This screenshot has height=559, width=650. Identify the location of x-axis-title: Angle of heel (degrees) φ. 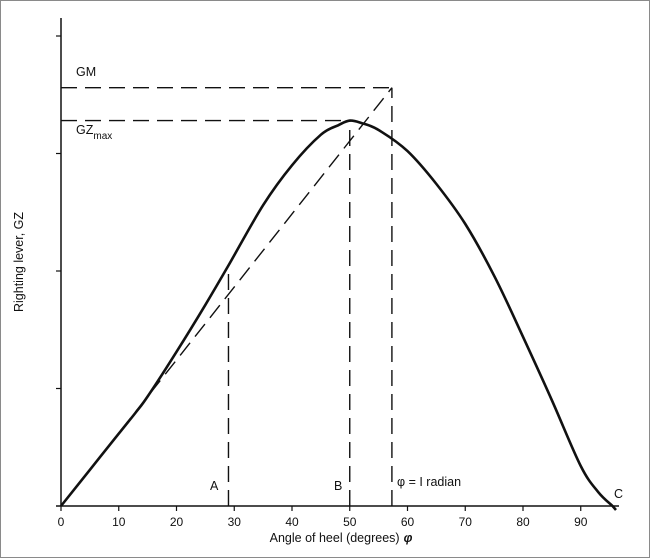
(341, 538).